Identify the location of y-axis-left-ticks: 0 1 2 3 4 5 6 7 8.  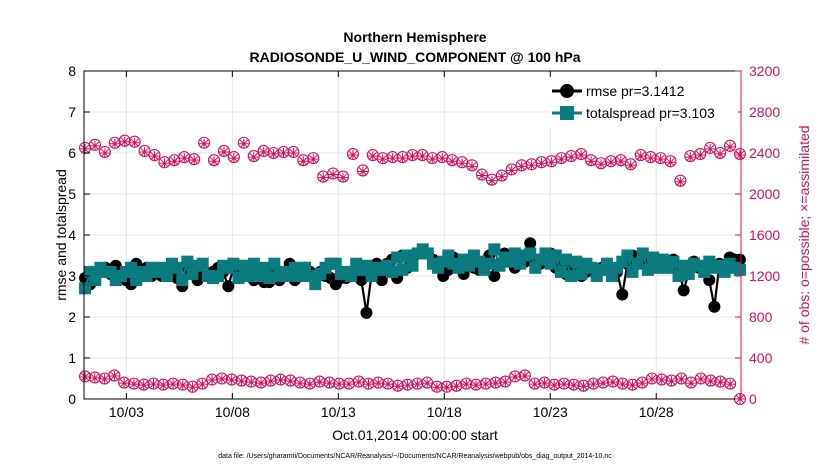
(79, 235).